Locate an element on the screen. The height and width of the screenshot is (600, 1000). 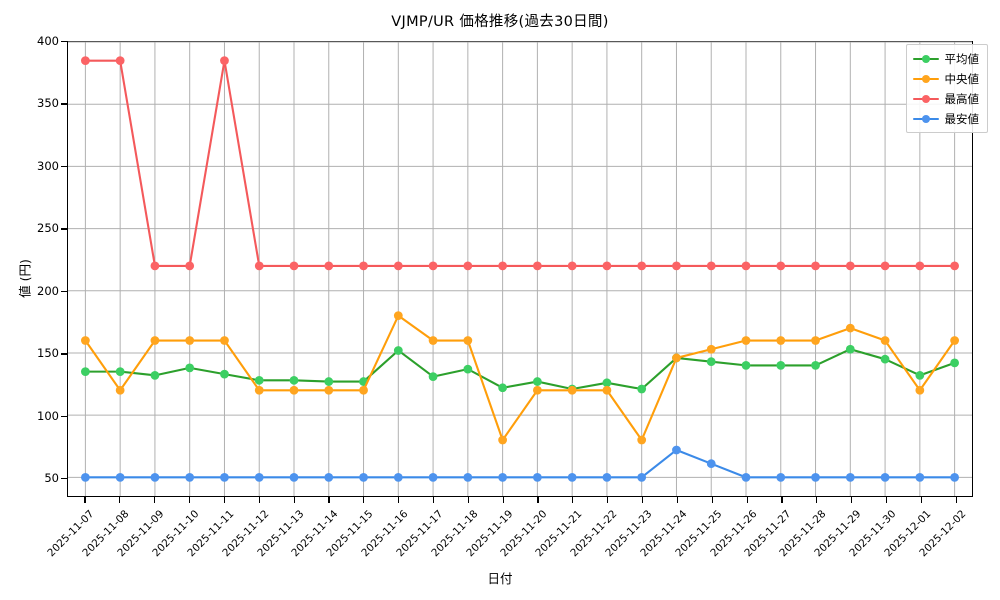
legend-item-最高値: 最高値 is located at coordinates (946, 98).